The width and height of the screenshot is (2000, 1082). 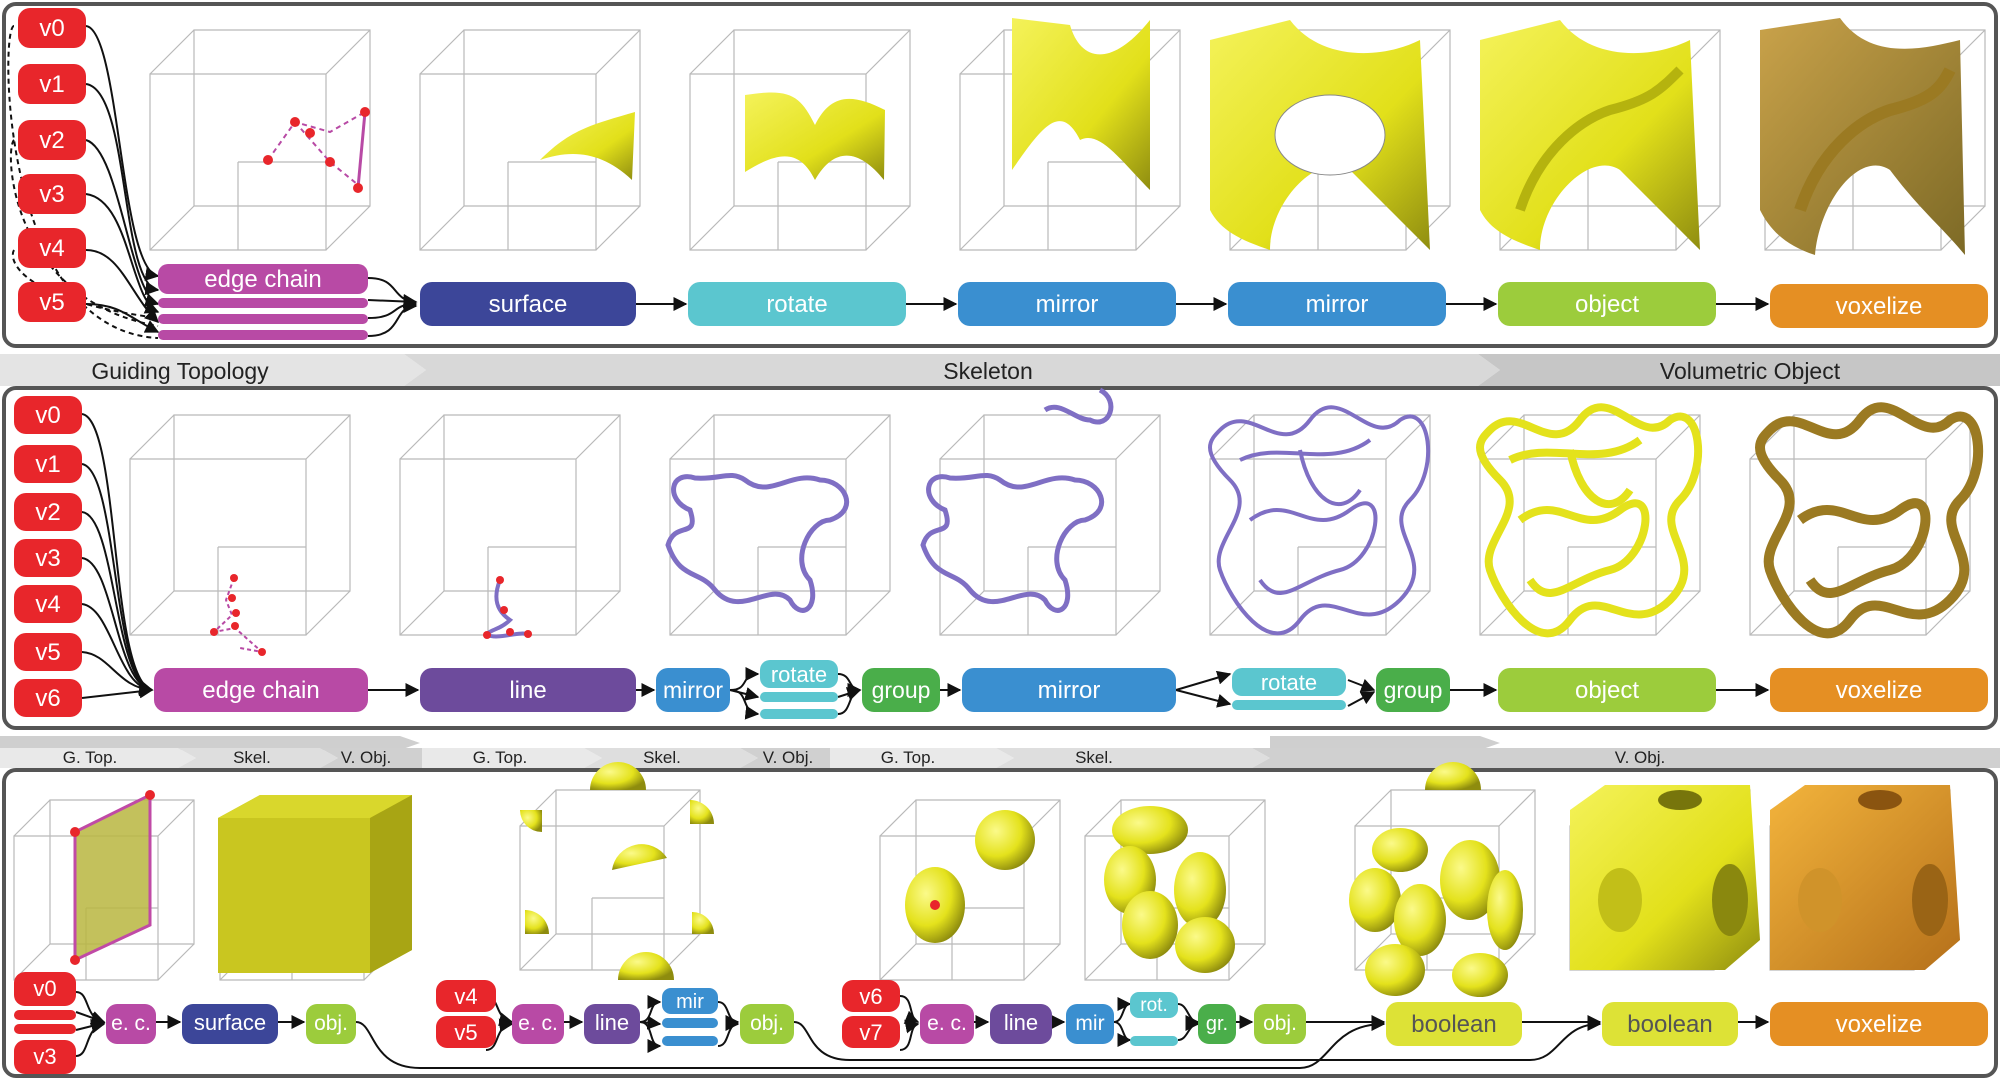 I want to click on bottom-obj-node-3: obj., so click(x=1280, y=1024).